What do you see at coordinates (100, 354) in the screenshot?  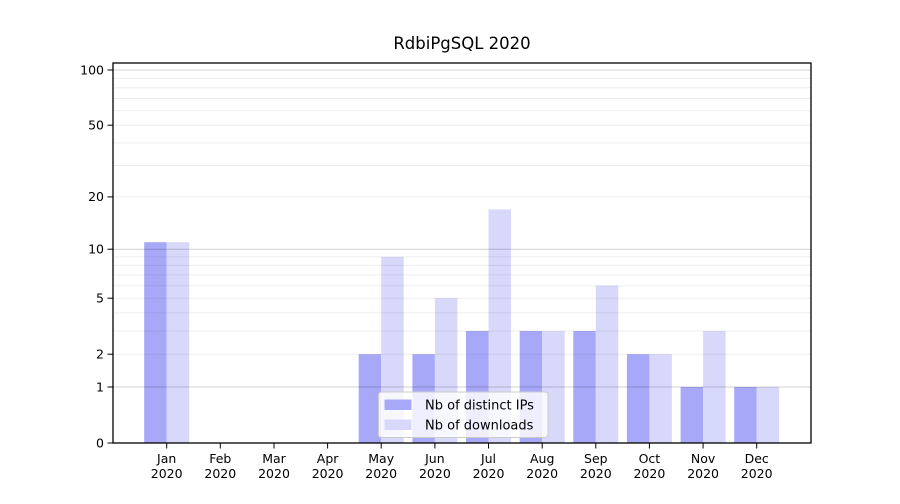 I see `y-tick-label: 2` at bounding box center [100, 354].